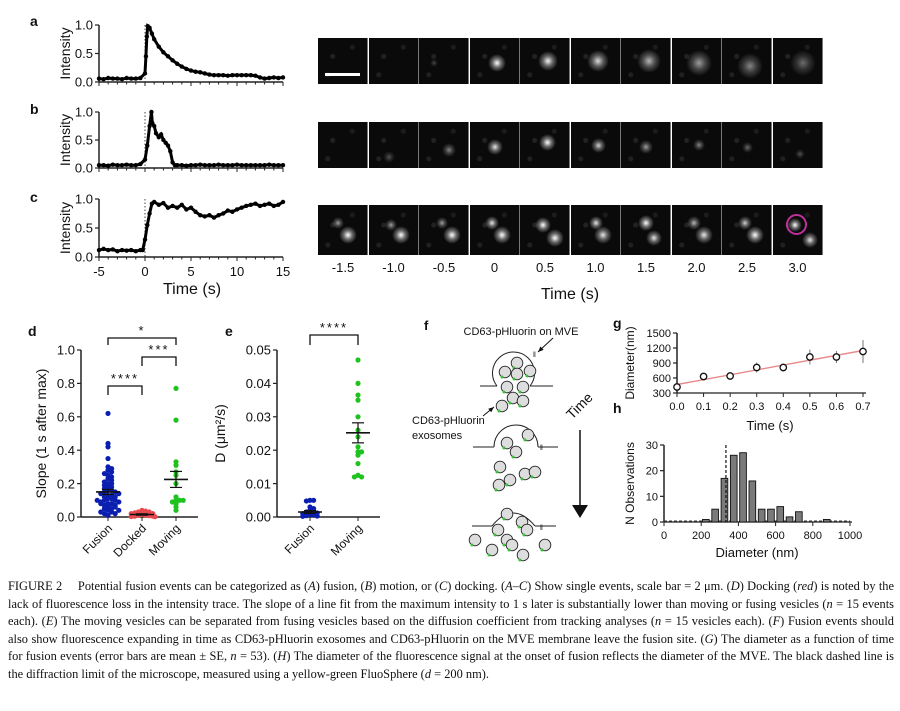 The height and width of the screenshot is (711, 900). I want to click on pd-significance-stars: ****, so click(125, 378).